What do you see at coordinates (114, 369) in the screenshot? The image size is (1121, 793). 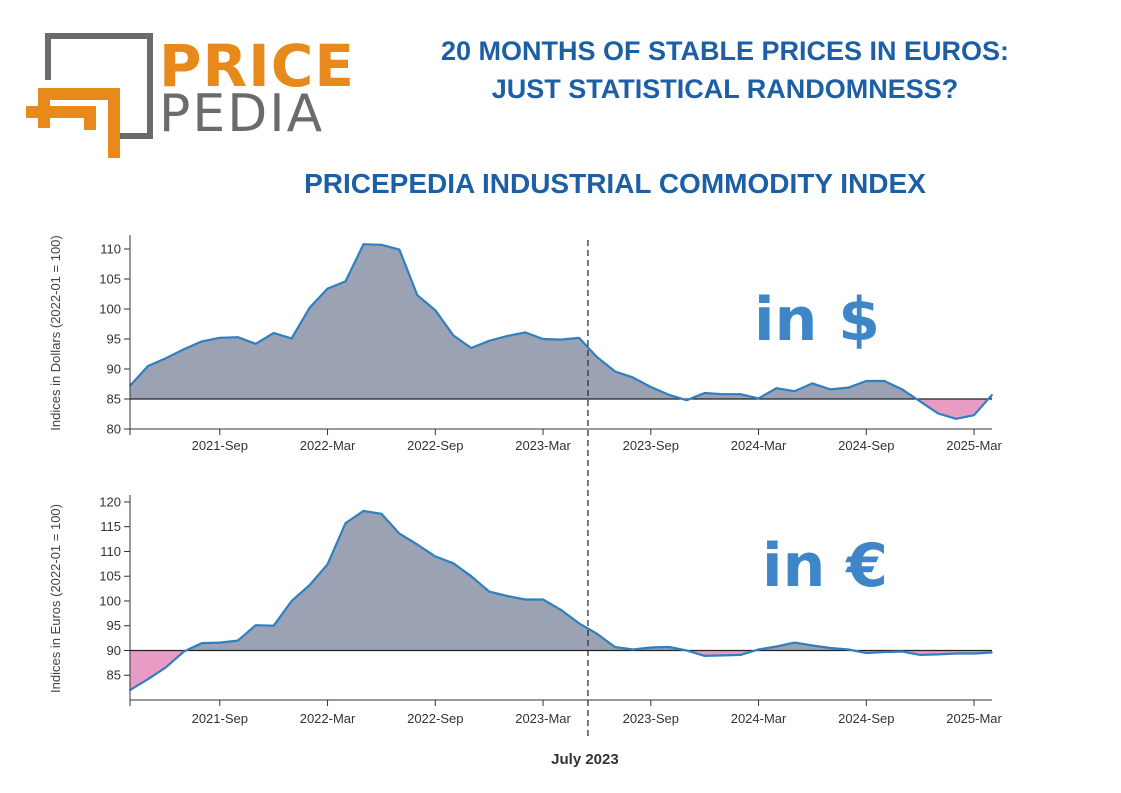 I see `y-tick-label: 90` at bounding box center [114, 369].